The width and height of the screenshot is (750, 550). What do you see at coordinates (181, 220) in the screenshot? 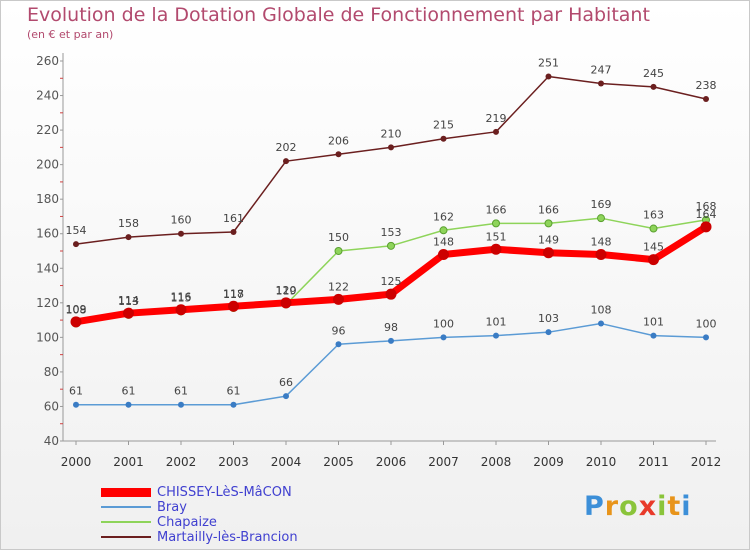
I see `data-label: 160` at bounding box center [181, 220].